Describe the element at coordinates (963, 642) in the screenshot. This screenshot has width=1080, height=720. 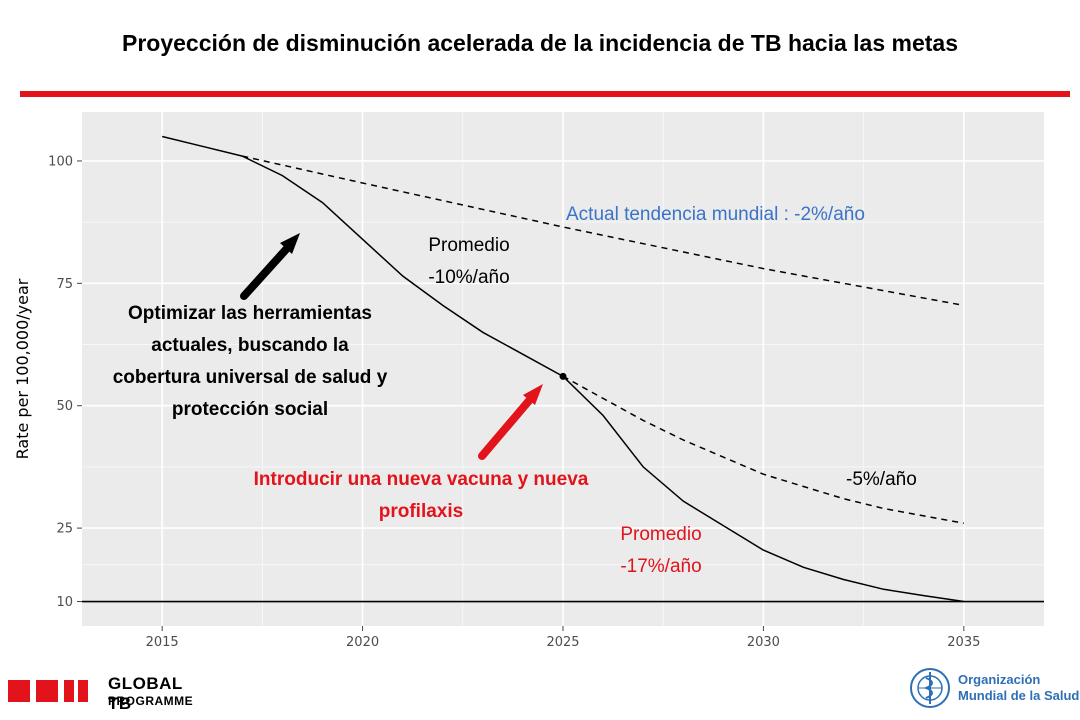
I see `x-tick-label: 2035` at that location.